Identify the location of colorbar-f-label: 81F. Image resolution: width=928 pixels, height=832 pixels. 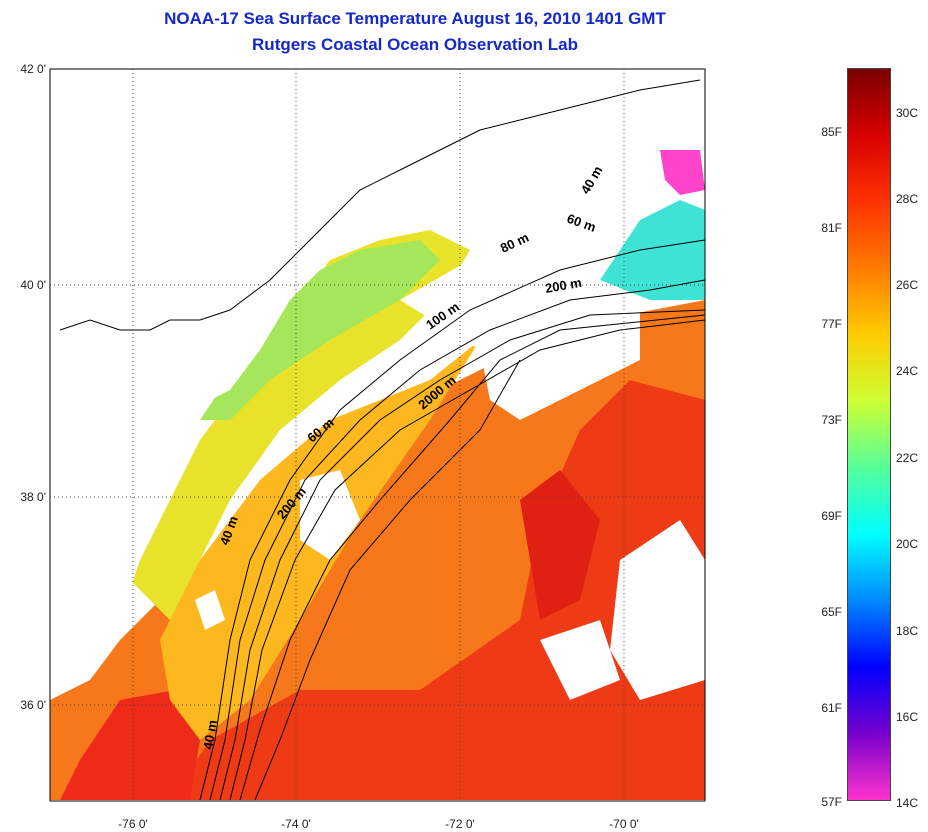
(831, 228).